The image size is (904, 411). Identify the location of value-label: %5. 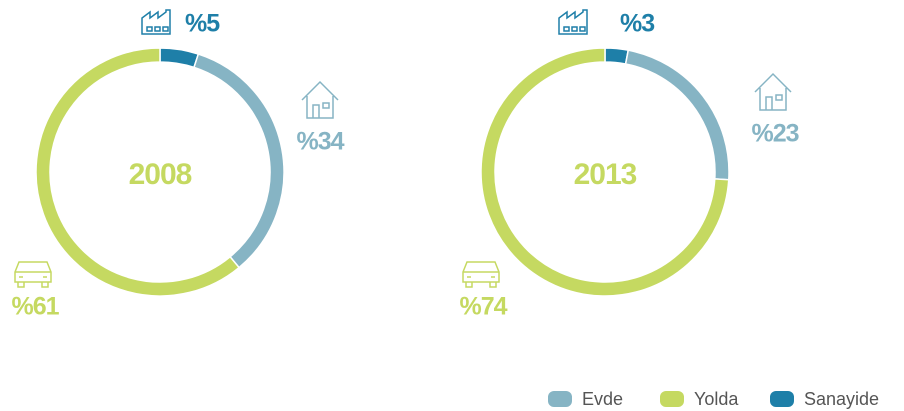
(202, 24).